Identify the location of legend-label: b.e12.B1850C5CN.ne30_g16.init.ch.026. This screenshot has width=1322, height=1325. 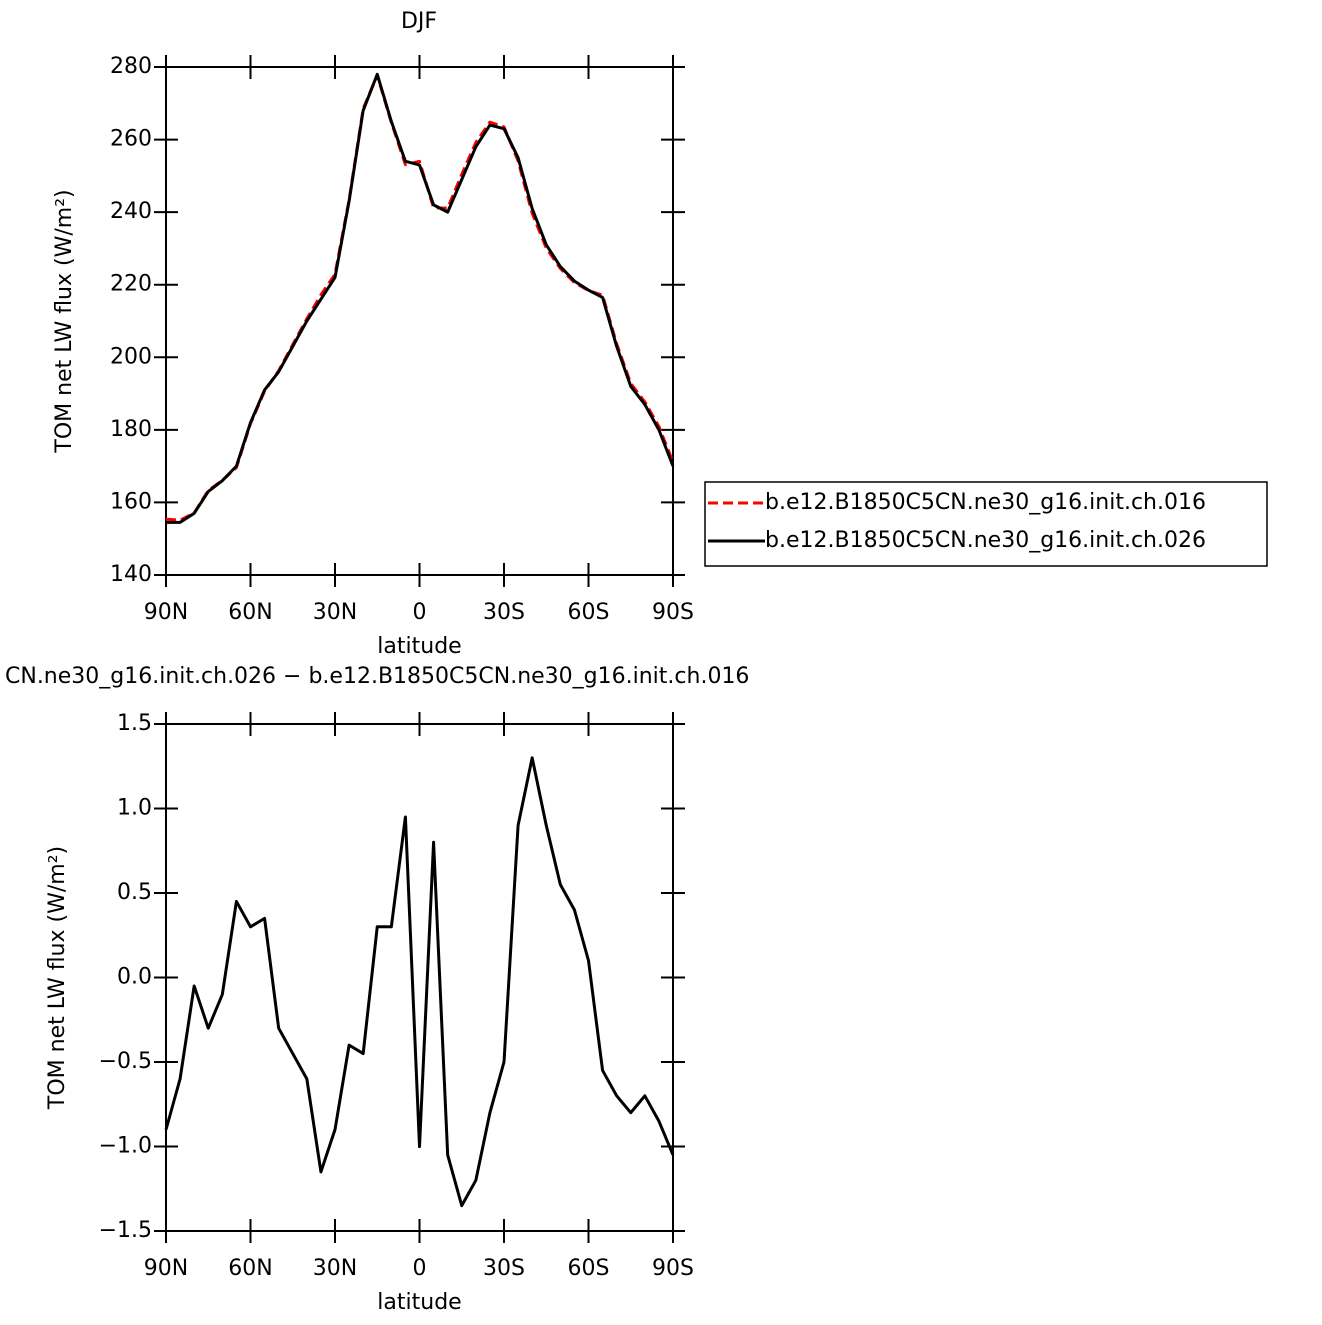
(985, 540).